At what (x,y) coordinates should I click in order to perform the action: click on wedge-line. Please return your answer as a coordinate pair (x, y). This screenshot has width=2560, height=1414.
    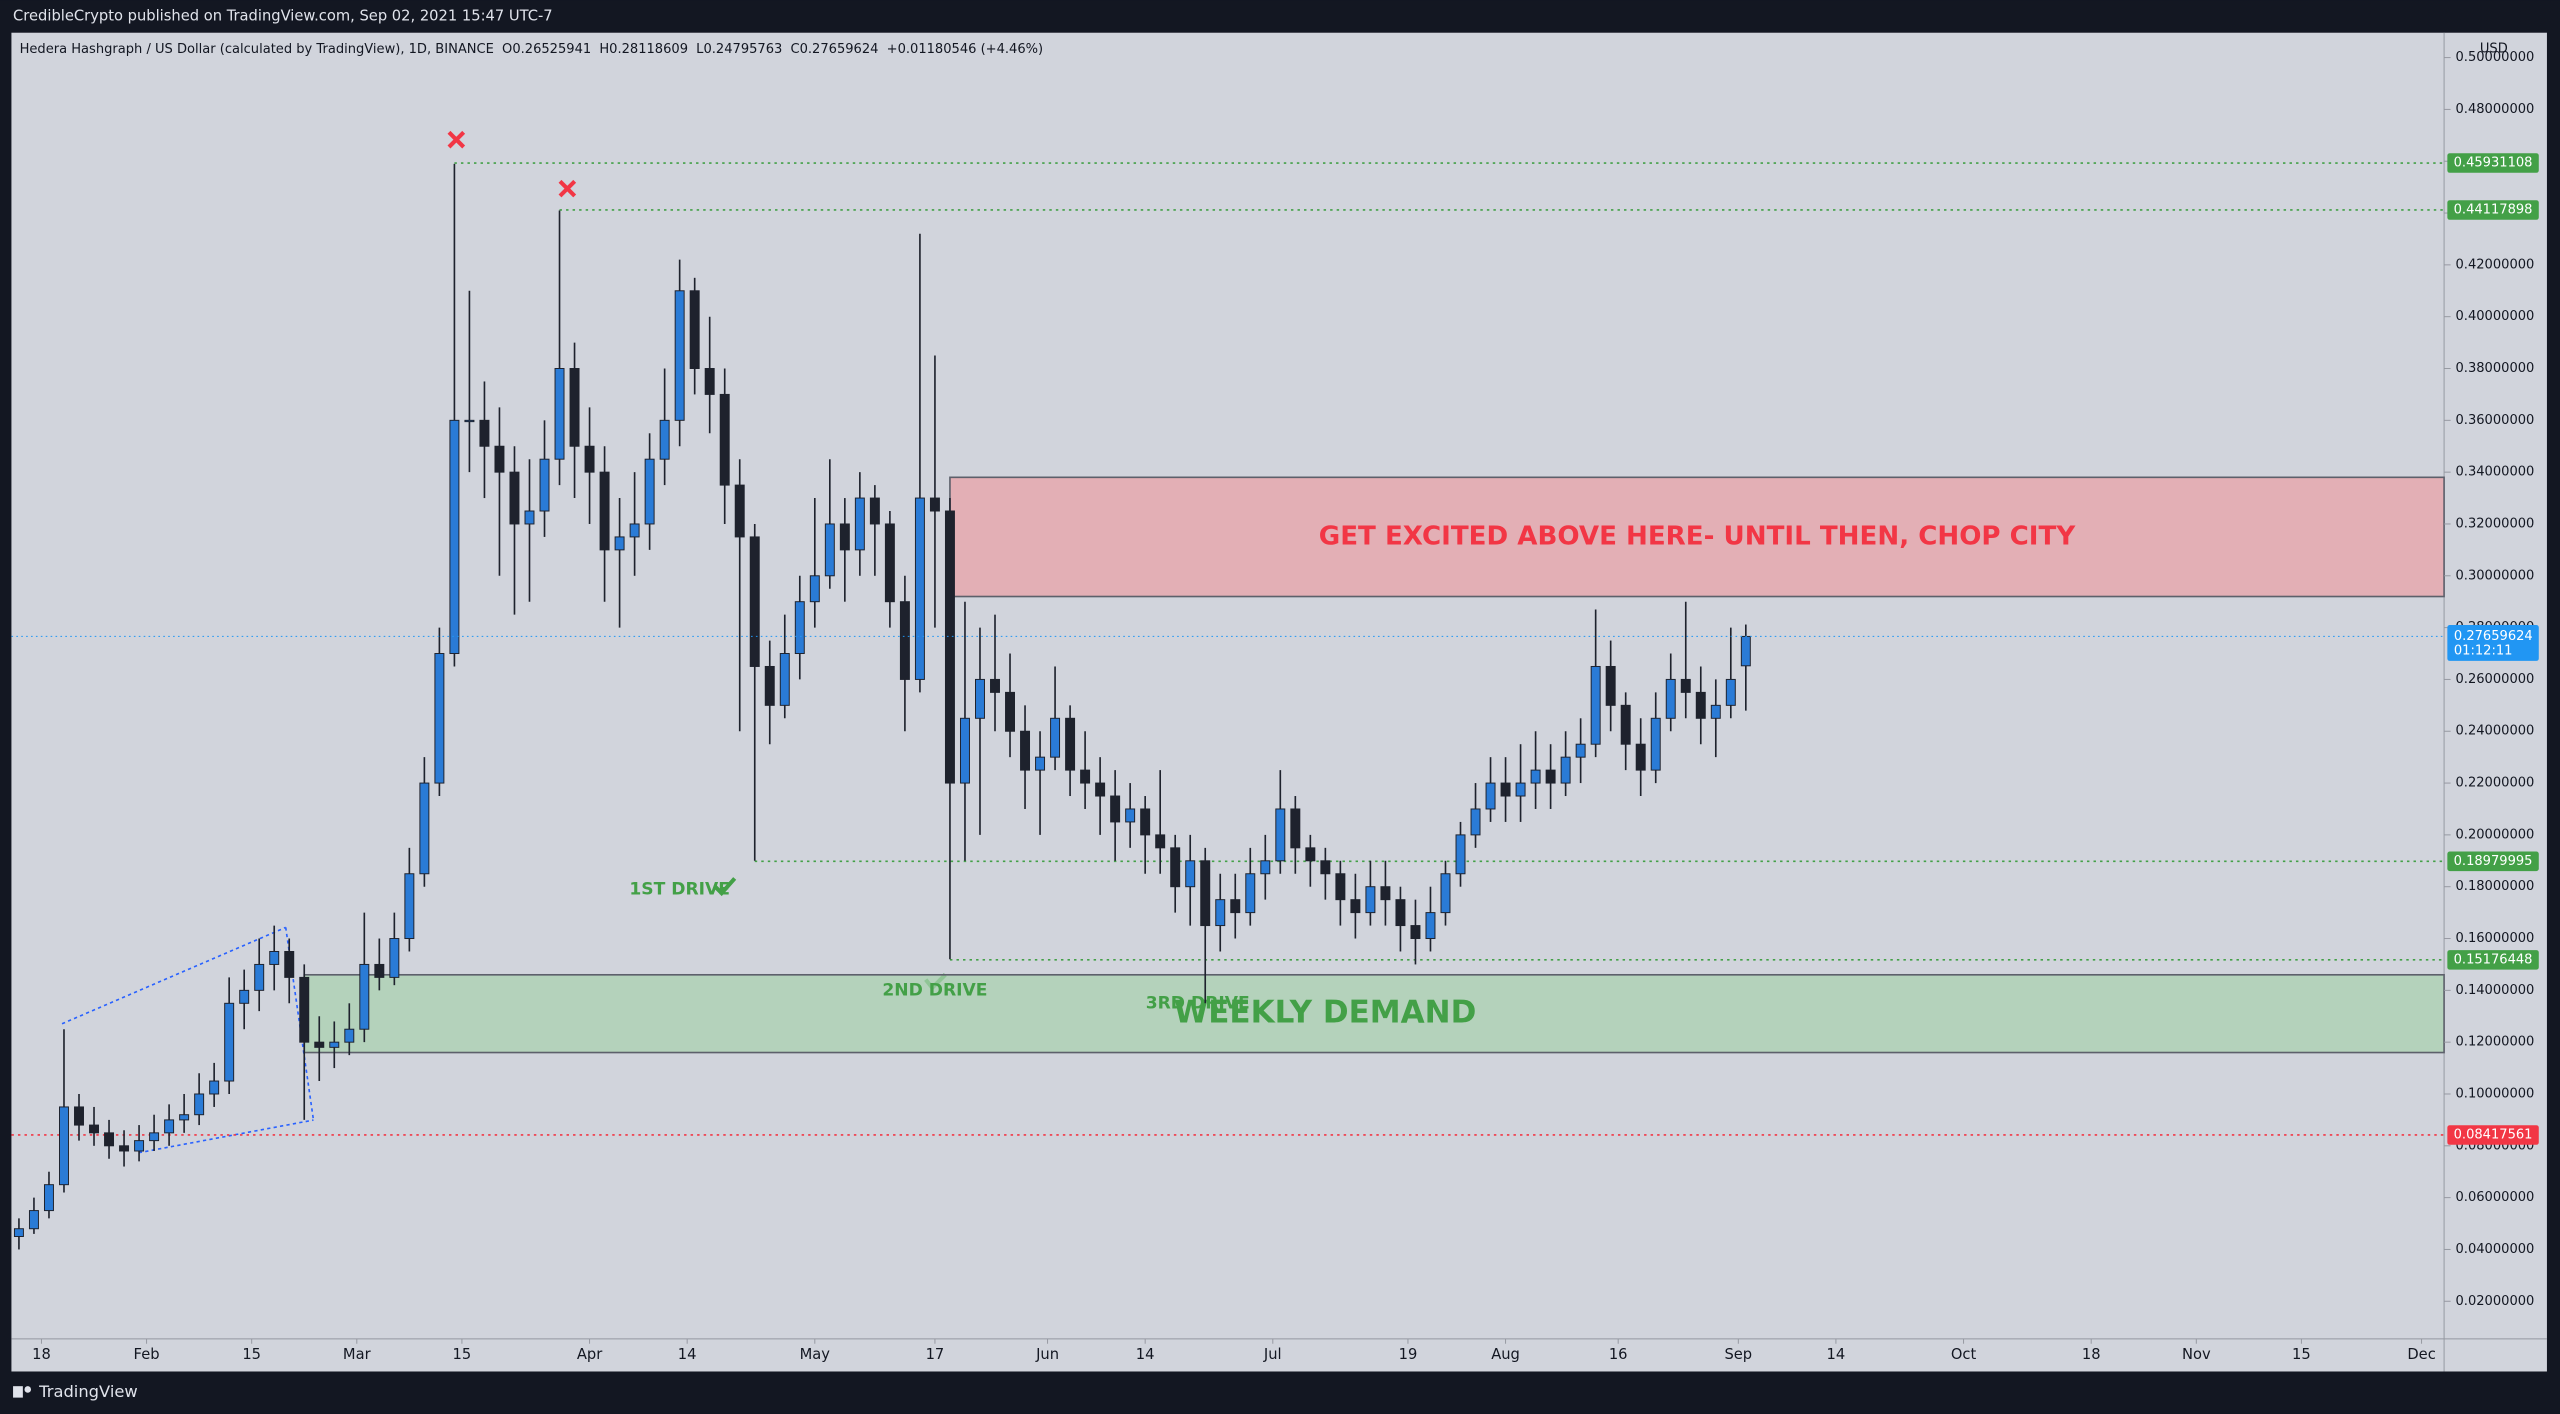
    Looking at the image, I should click on (174, 975).